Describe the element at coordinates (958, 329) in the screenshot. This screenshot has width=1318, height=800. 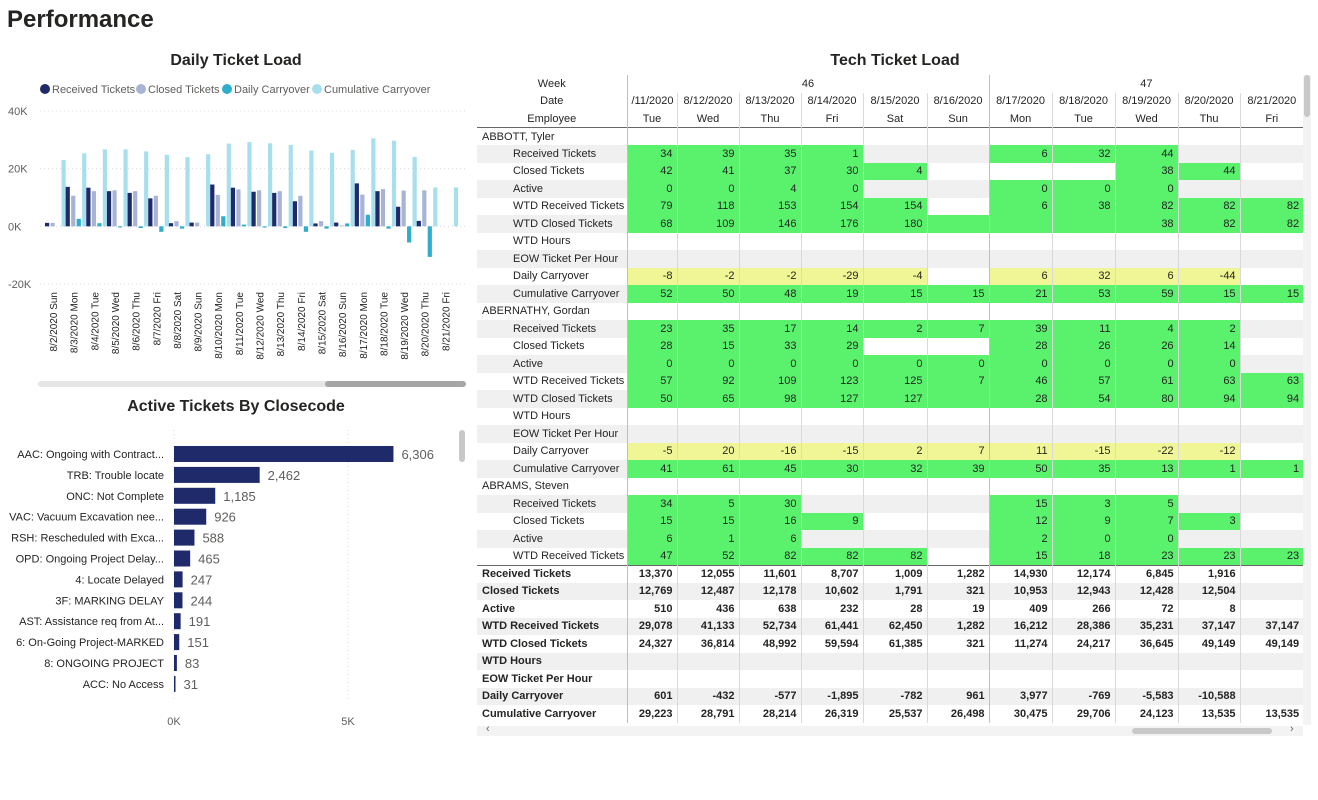
I see `matrix-cell: 7` at that location.